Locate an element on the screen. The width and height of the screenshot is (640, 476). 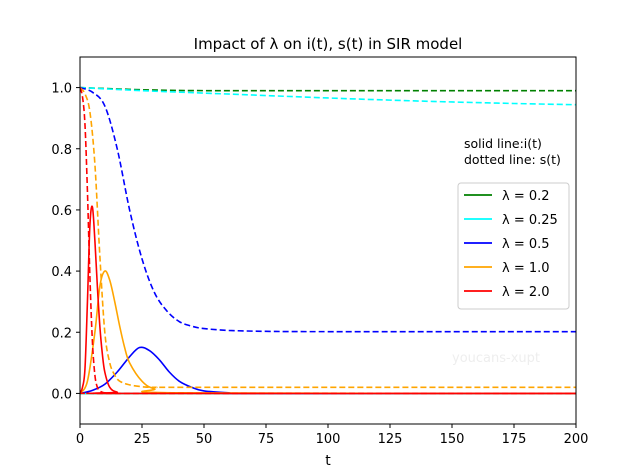
x-tick-label: 100 is located at coordinates (328, 439).